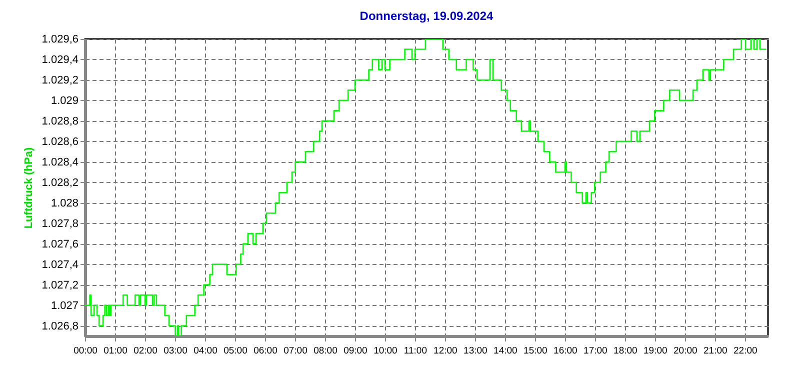  Describe the element at coordinates (116, 351) in the screenshot. I see `x-tick-label: 01:00` at that location.